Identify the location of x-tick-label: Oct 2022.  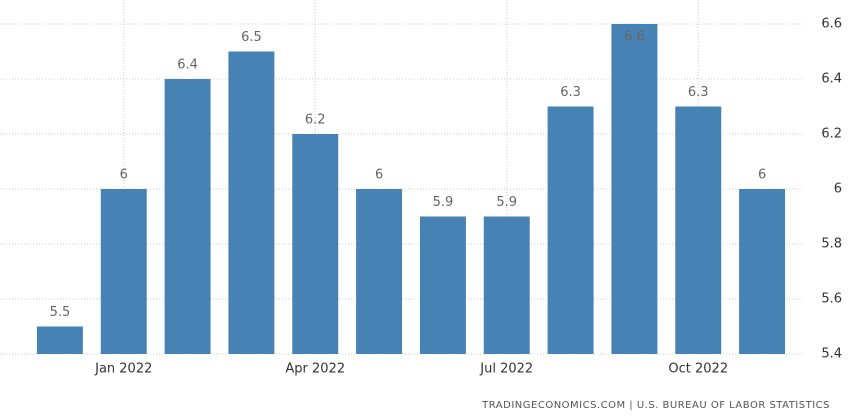
(698, 369).